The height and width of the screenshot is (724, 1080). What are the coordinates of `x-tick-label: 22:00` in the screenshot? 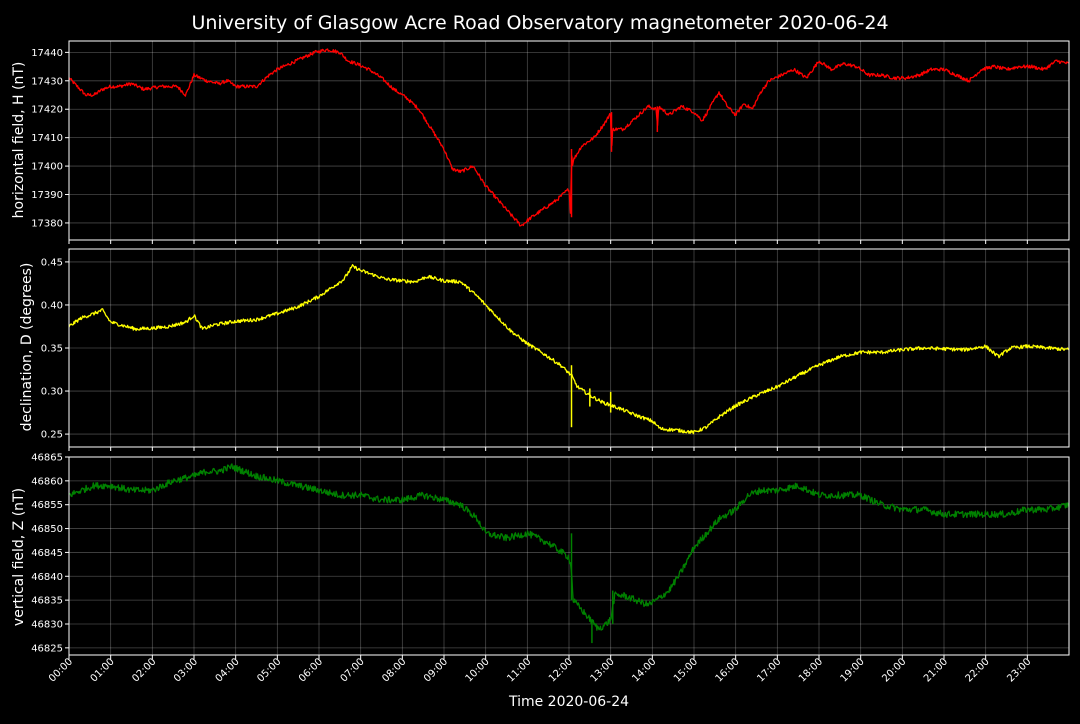 It's located at (978, 670).